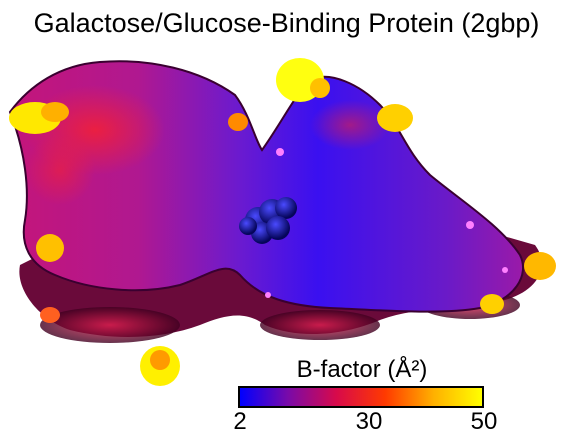  Describe the element at coordinates (286, 23) in the screenshot. I see `figure-title: Galactose/Glucose-Binding Protein (2gbp)` at that location.